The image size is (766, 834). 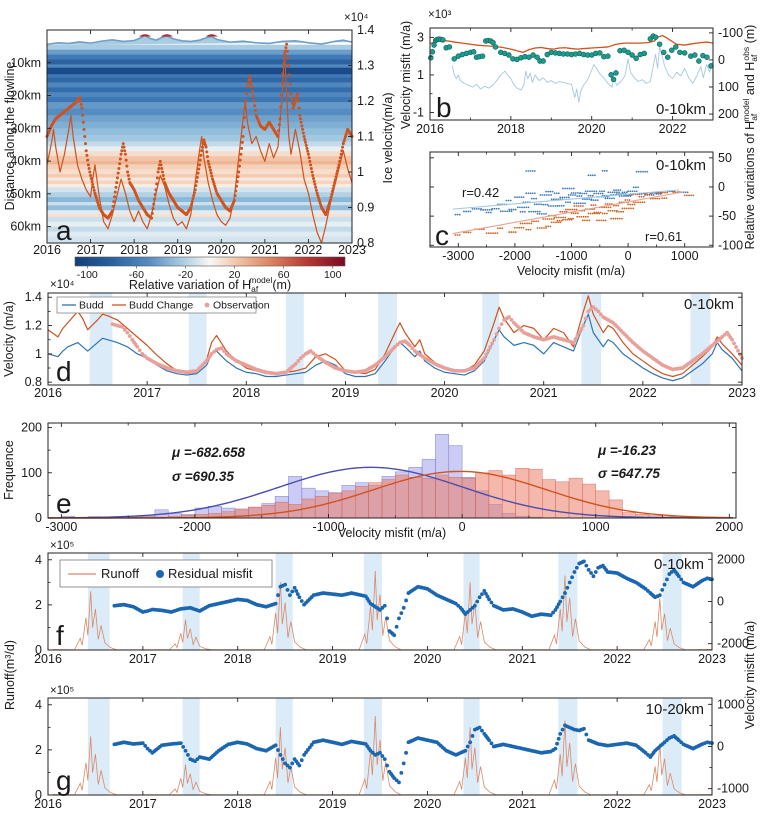 I want to click on y-right-tick-label: 0.9, so click(x=365, y=208).